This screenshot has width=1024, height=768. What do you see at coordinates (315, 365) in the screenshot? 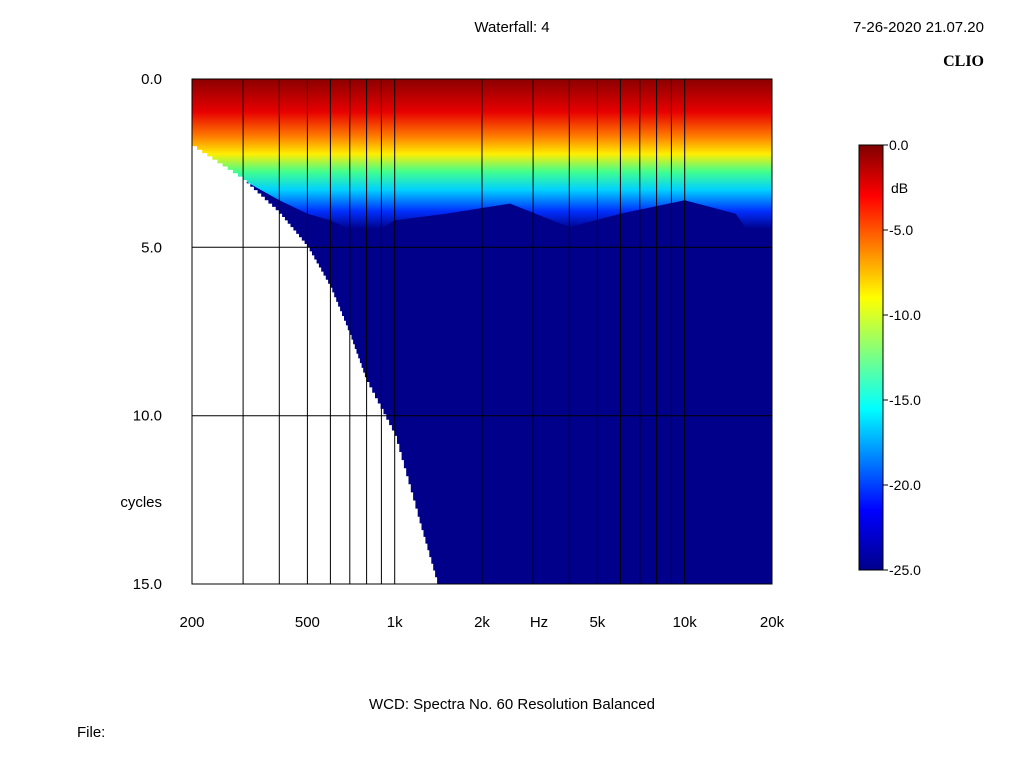
I see `window-mask` at bounding box center [315, 365].